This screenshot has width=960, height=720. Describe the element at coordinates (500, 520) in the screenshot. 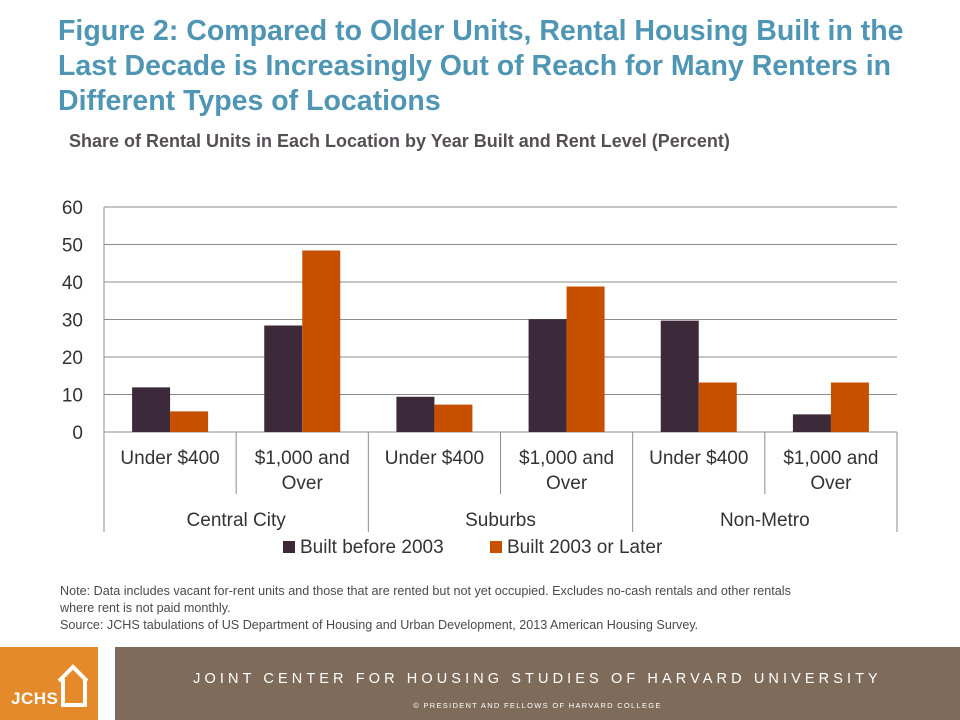

I see `group-label: Suburbs` at that location.